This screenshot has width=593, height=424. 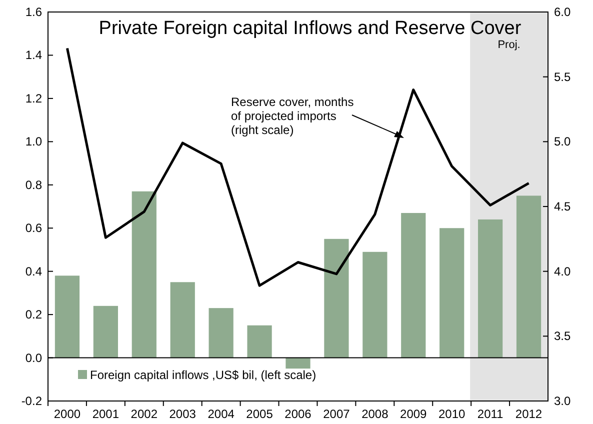 I want to click on y2-tick-label: 5.5, so click(x=563, y=77).